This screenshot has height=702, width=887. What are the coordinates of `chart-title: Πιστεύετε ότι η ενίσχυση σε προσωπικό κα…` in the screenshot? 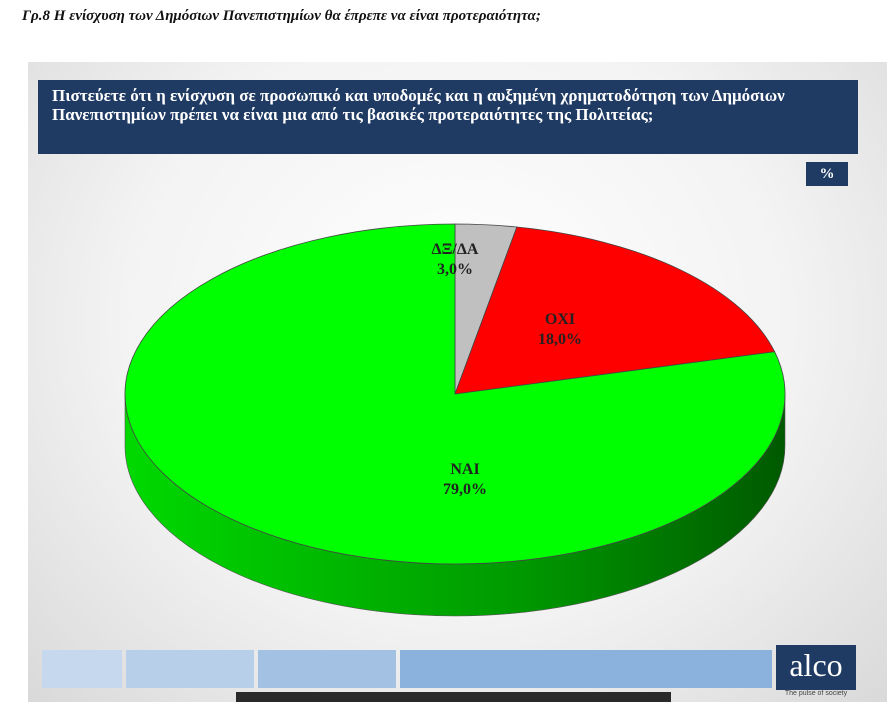 It's located at (448, 117).